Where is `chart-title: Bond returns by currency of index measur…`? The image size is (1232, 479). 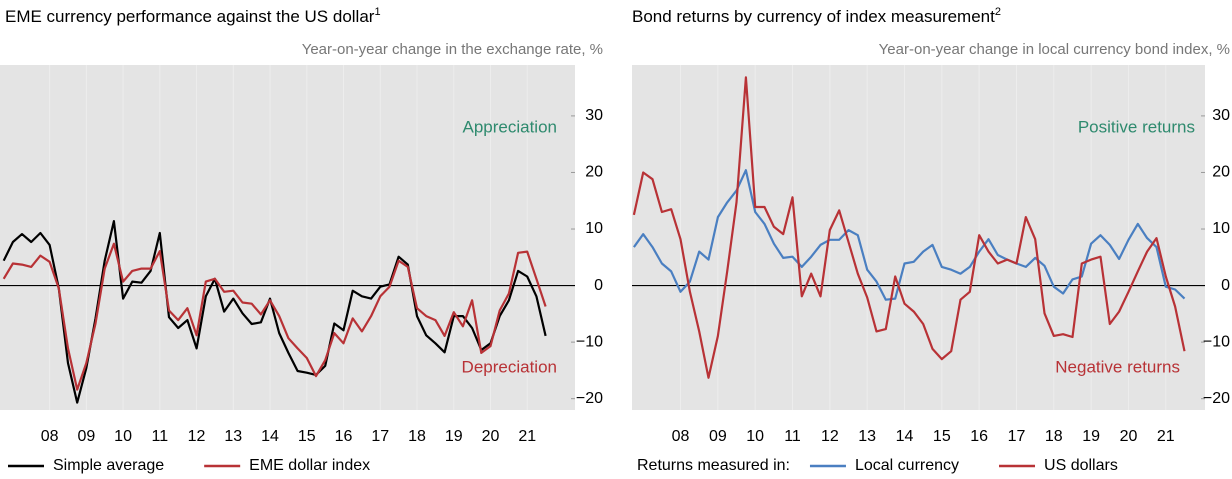 chart-title: Bond returns by currency of index measur… is located at coordinates (816, 16).